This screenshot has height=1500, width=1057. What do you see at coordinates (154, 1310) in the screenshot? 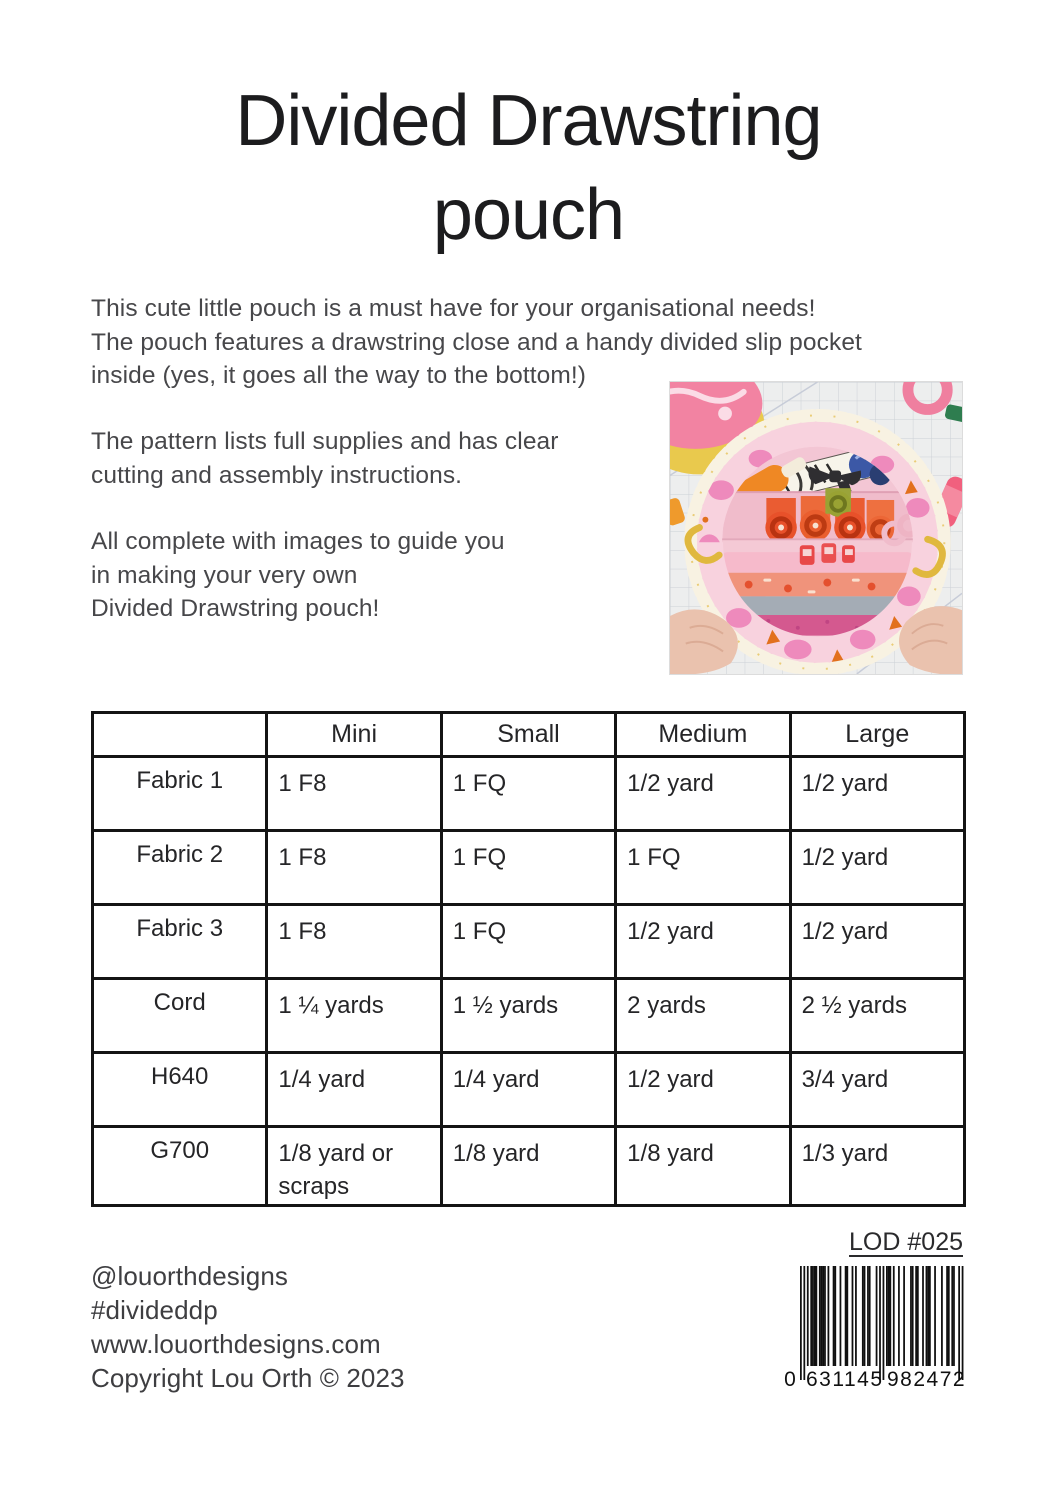
I see `hashtag: #divideddp` at bounding box center [154, 1310].